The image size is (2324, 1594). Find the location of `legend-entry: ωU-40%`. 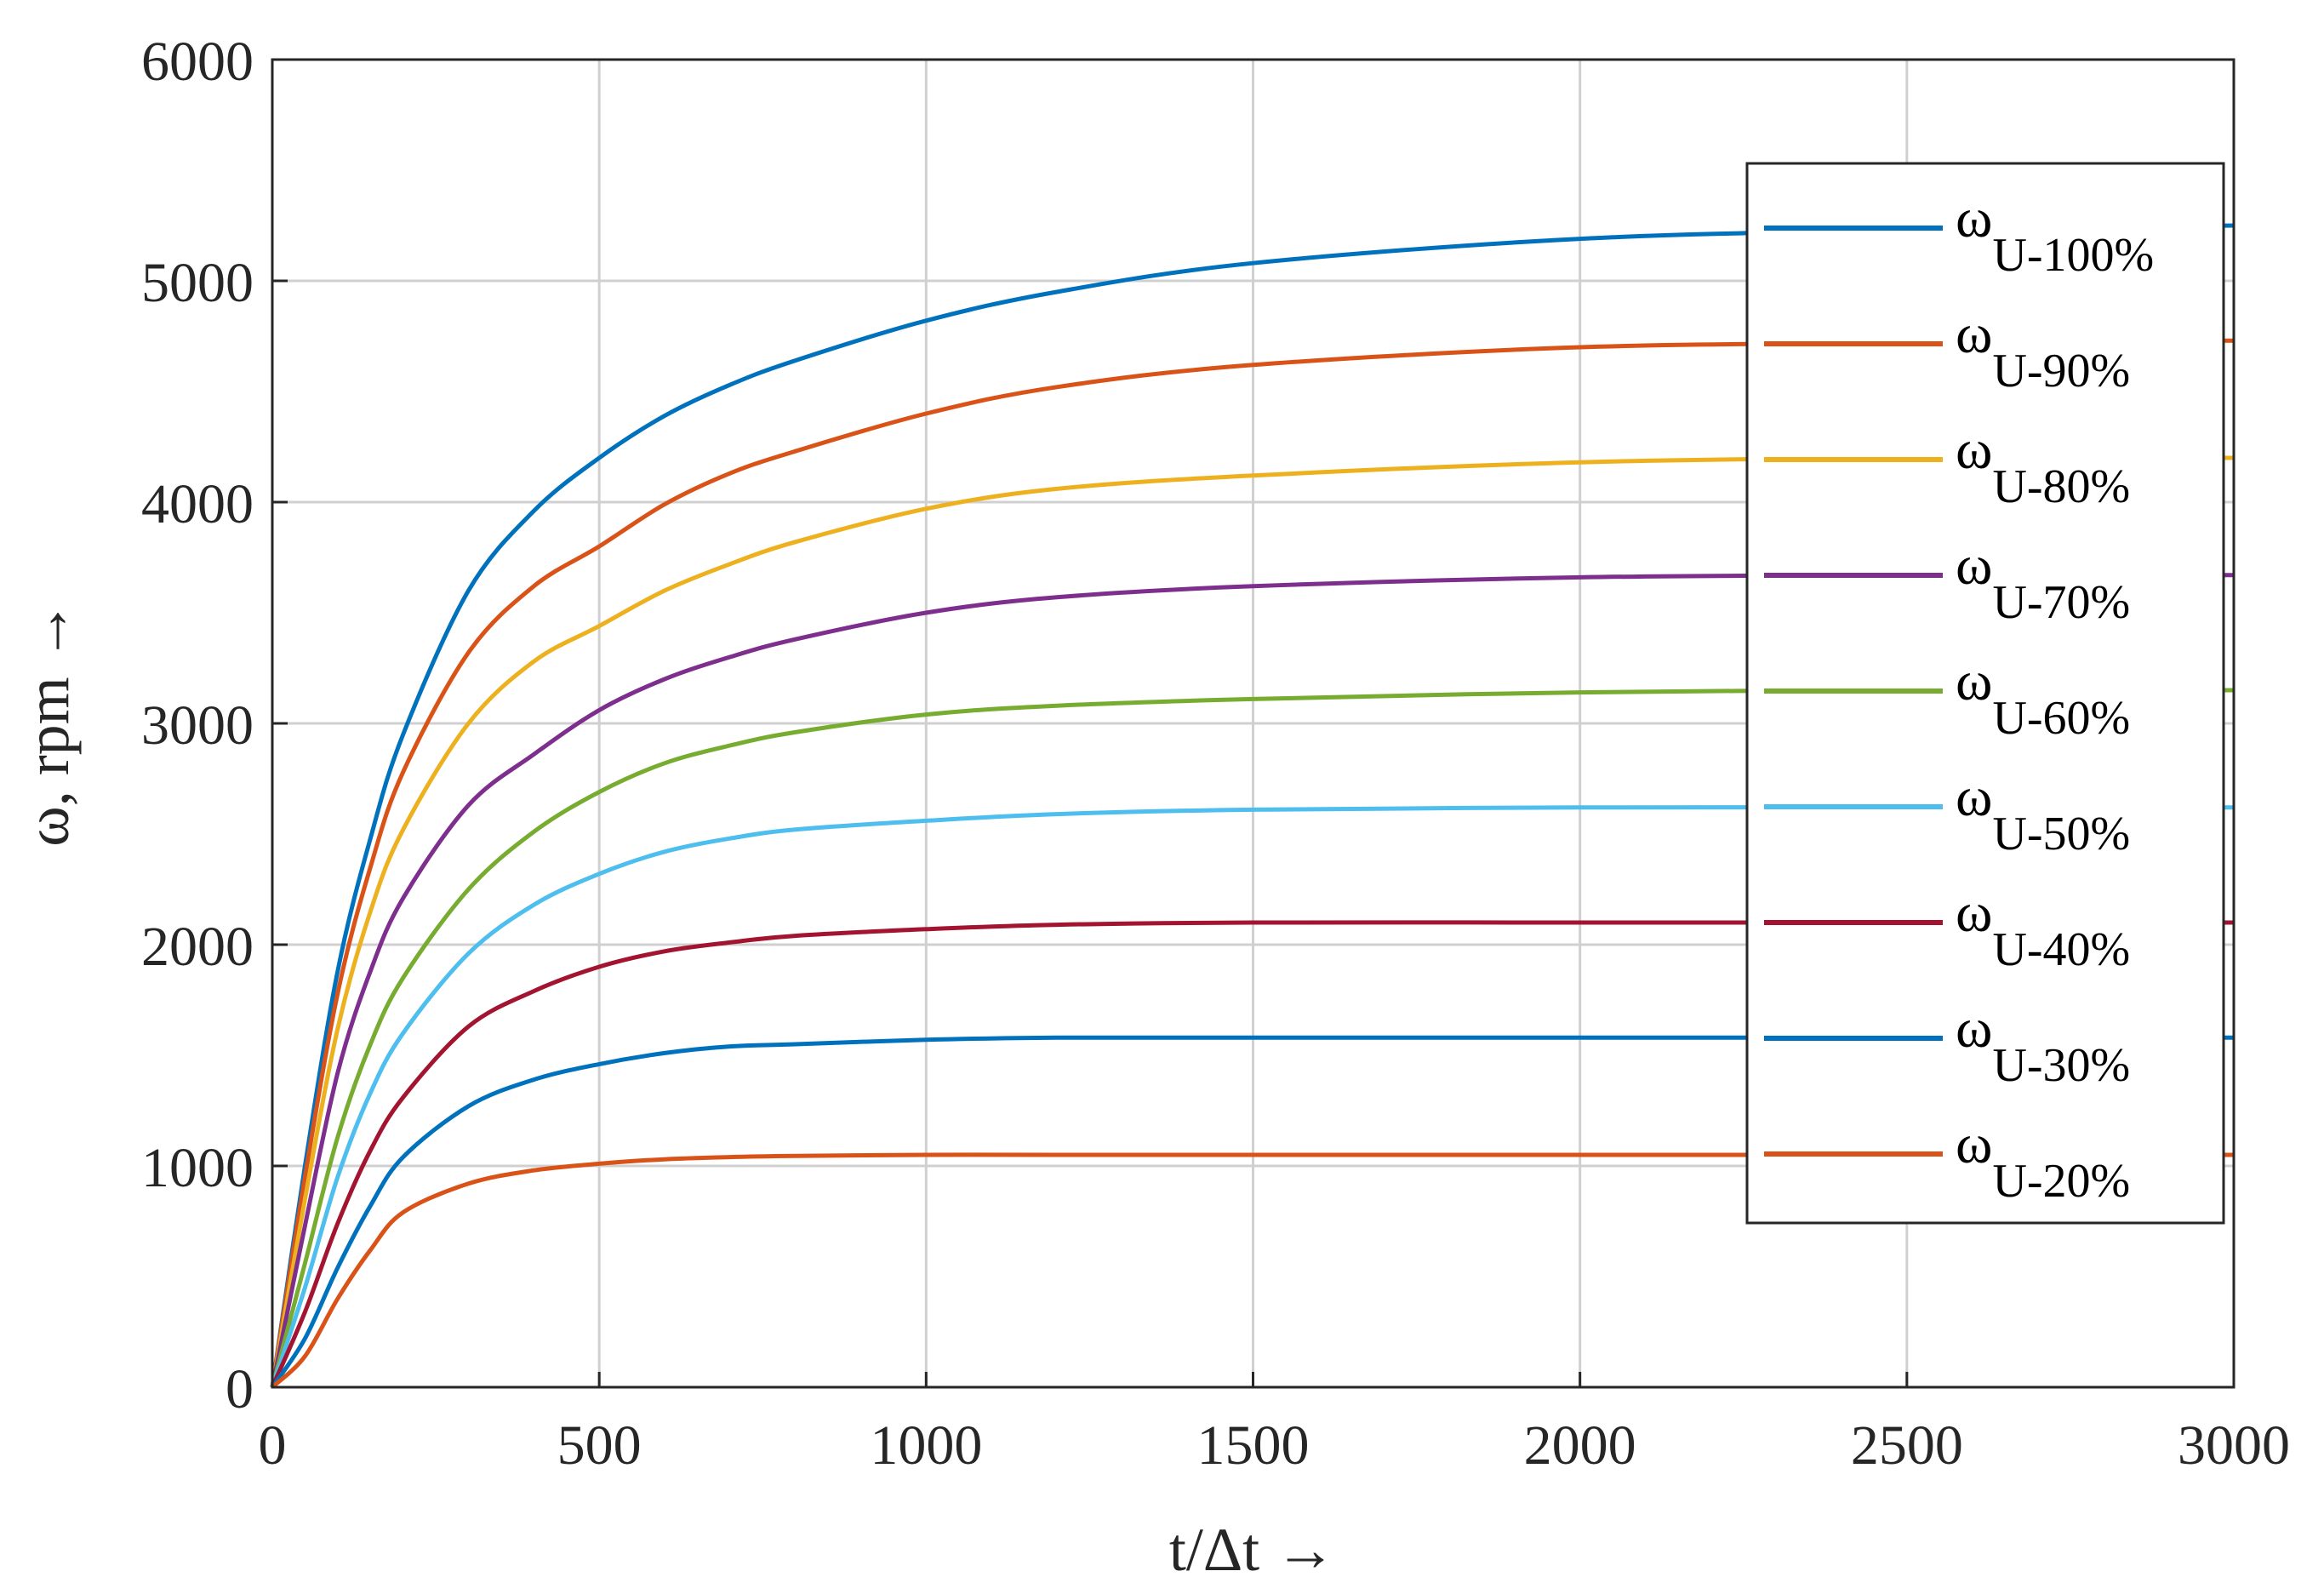

legend-entry: ωU-40% is located at coordinates (1947, 929).